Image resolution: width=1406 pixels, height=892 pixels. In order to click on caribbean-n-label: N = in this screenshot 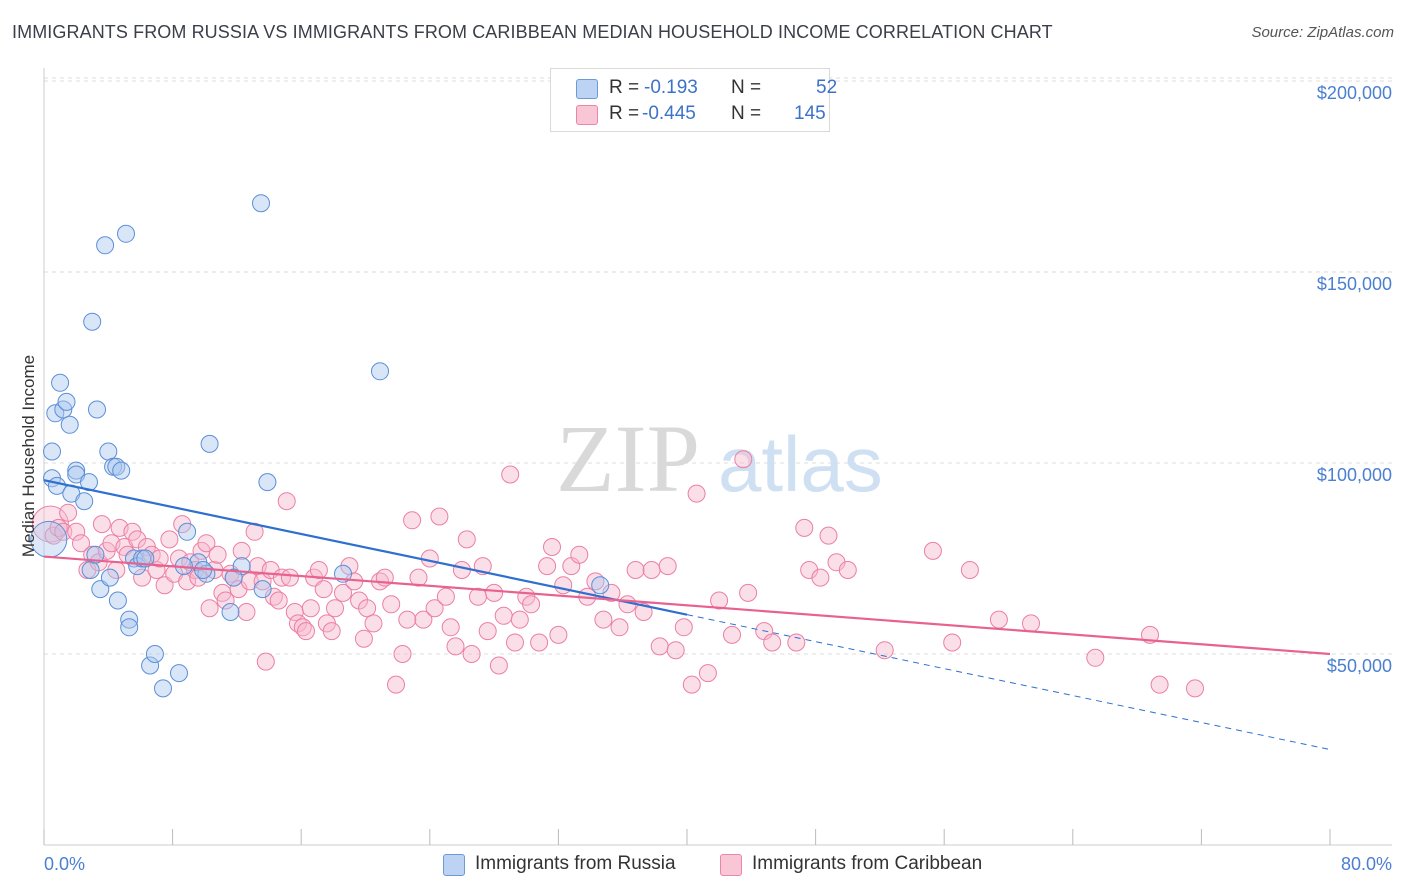, I will do `click(746, 113)`.